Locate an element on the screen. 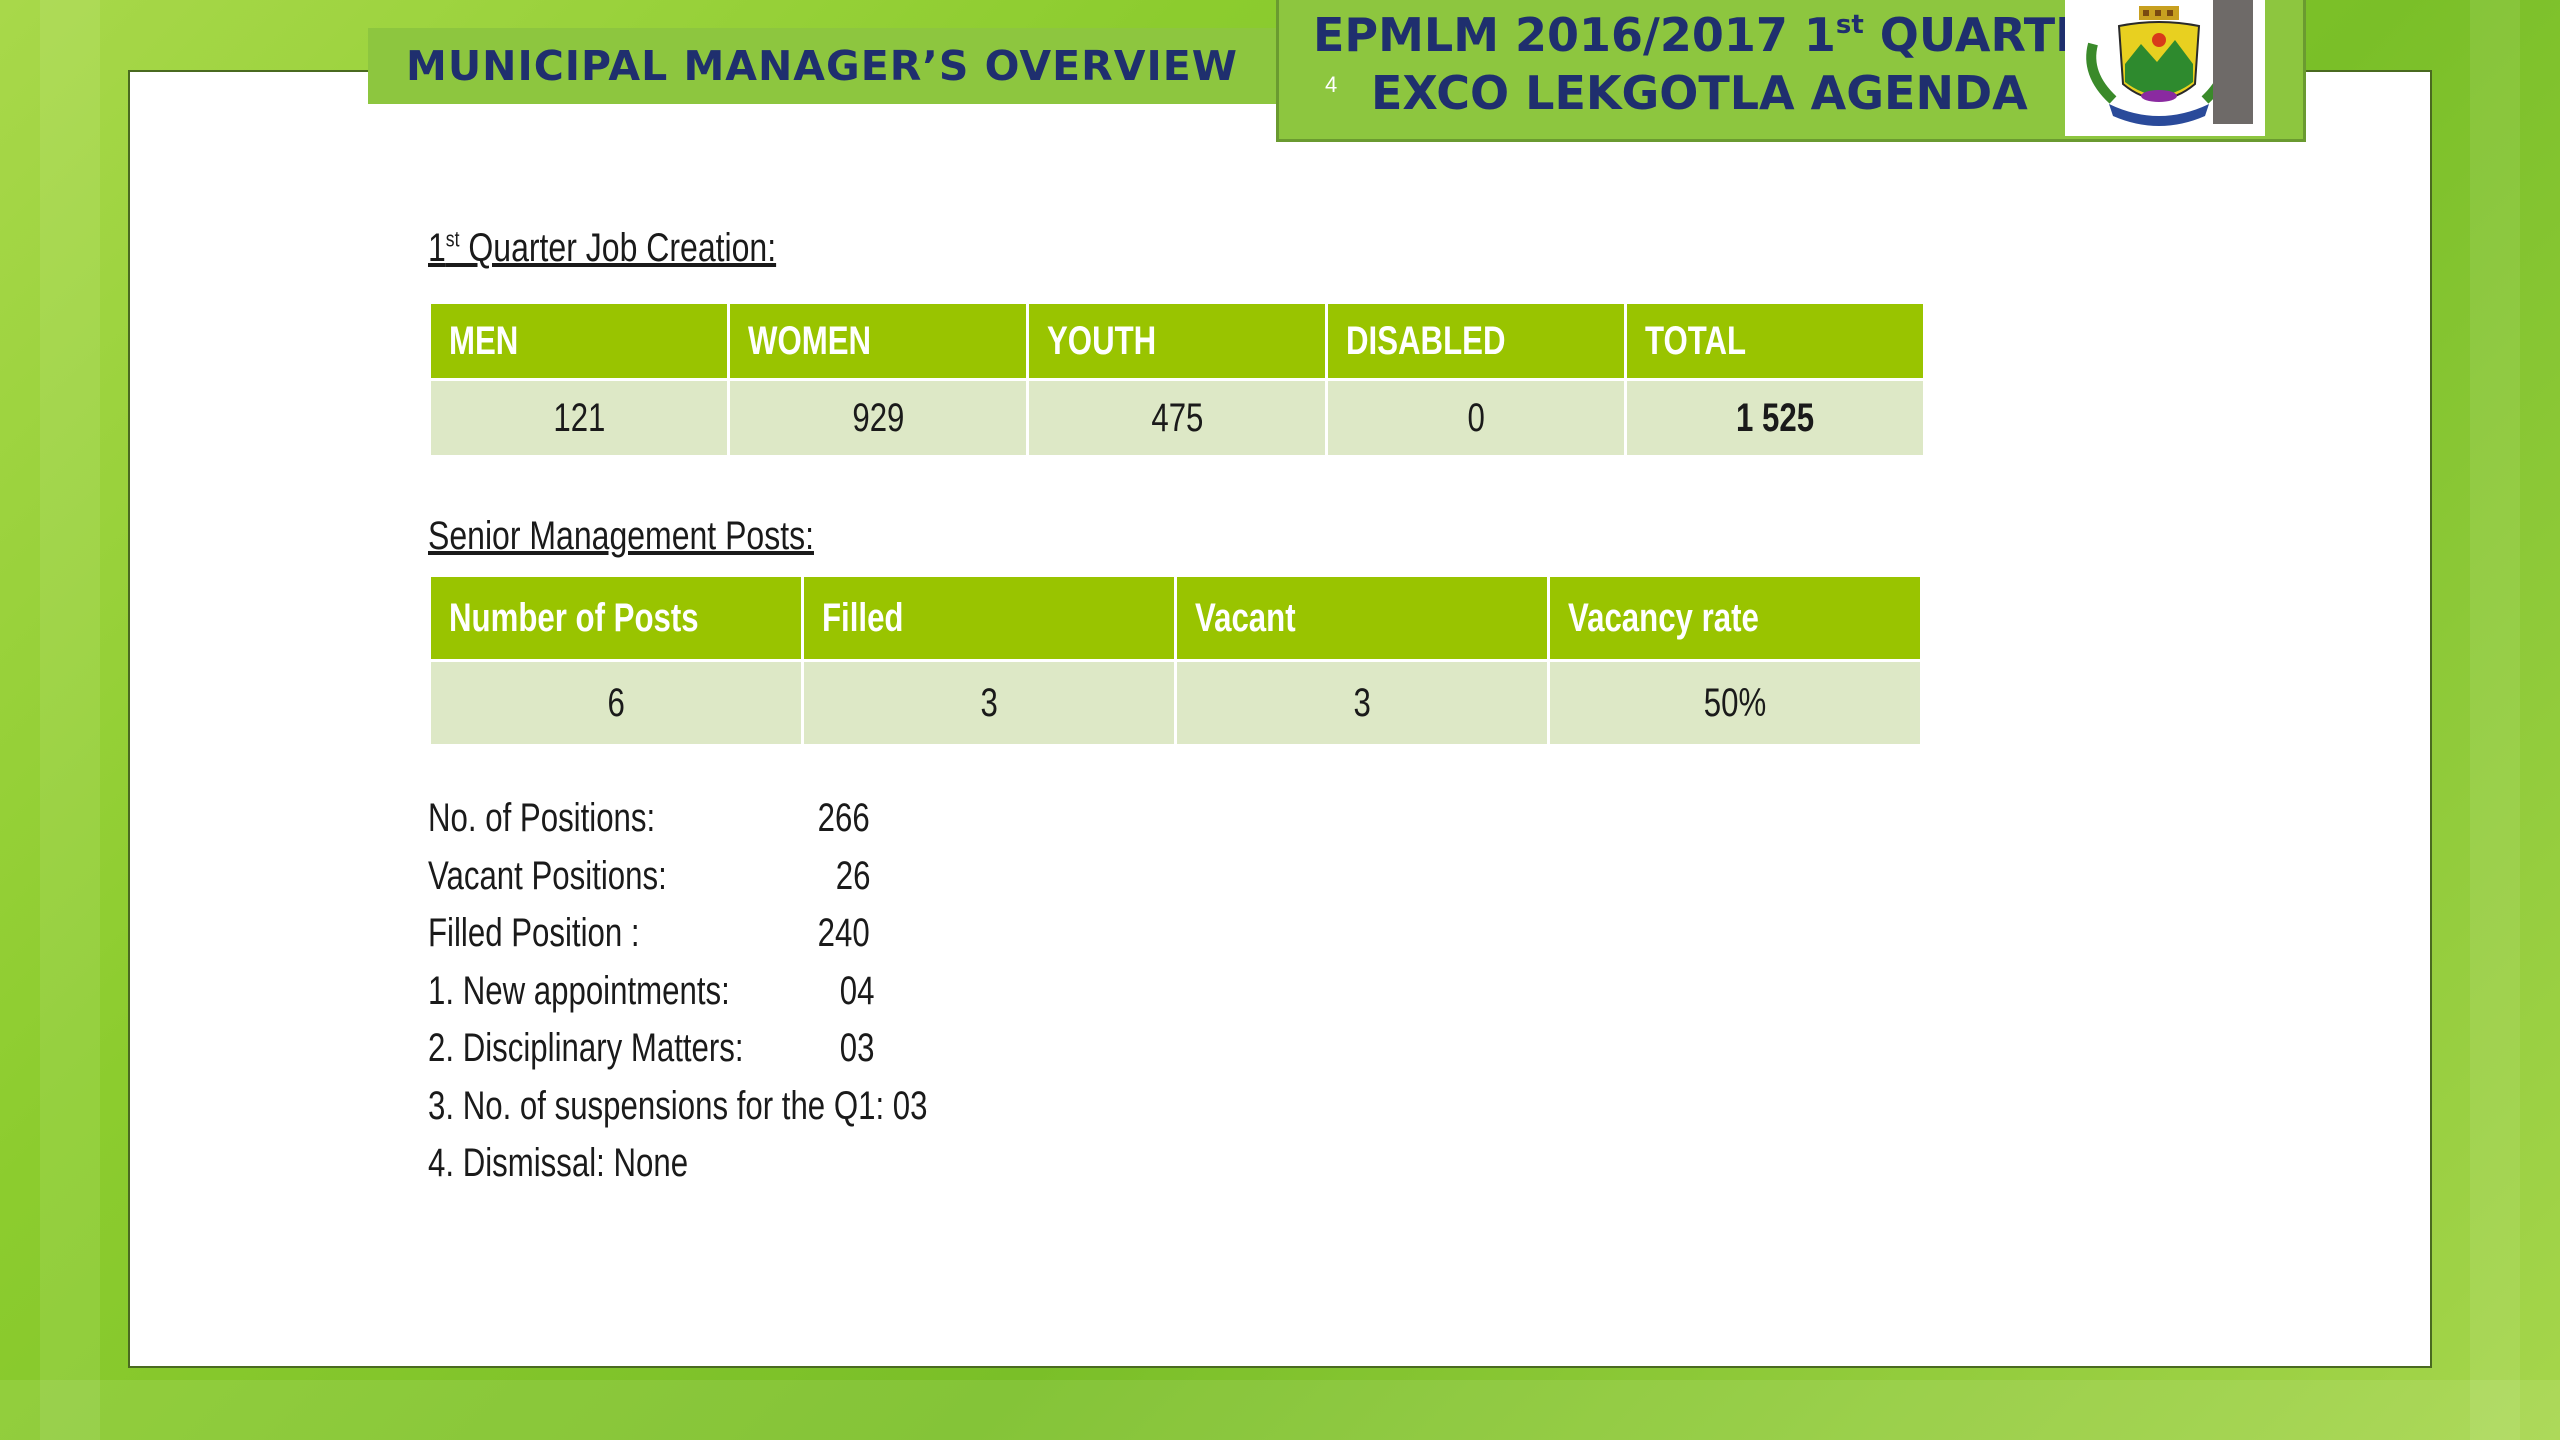 This screenshot has height=1440, width=2560. stat-value: 03 is located at coordinates (856, 1048).